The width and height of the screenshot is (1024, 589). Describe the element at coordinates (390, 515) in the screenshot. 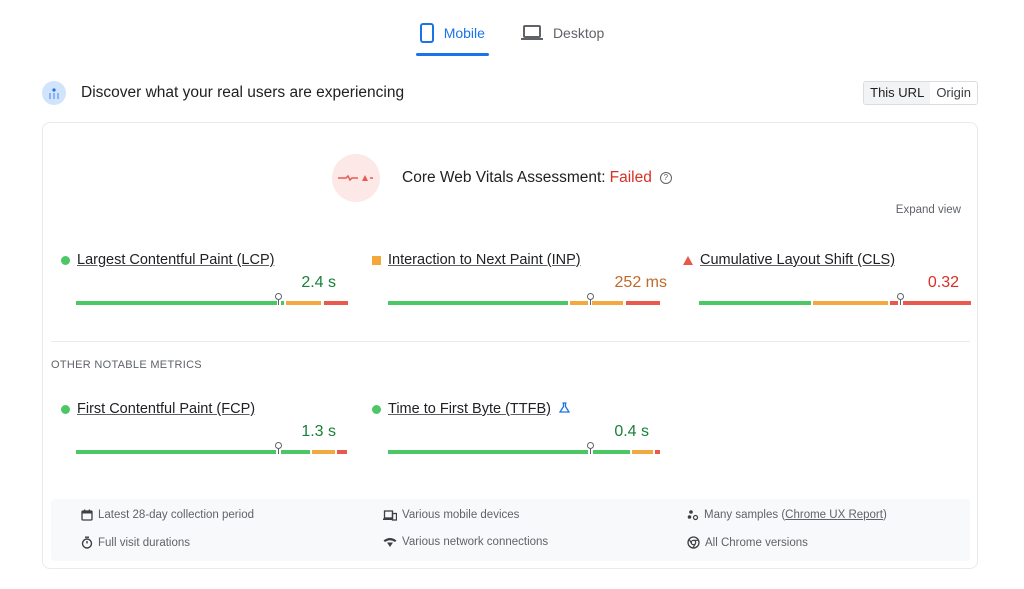

I see `devices-icon` at that location.